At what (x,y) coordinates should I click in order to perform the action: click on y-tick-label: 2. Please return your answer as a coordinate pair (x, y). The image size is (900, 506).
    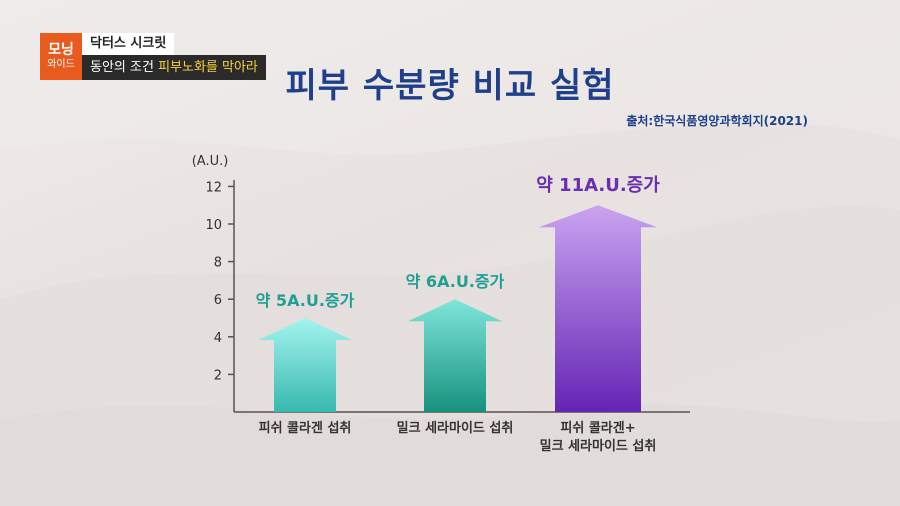
    Looking at the image, I should click on (218, 375).